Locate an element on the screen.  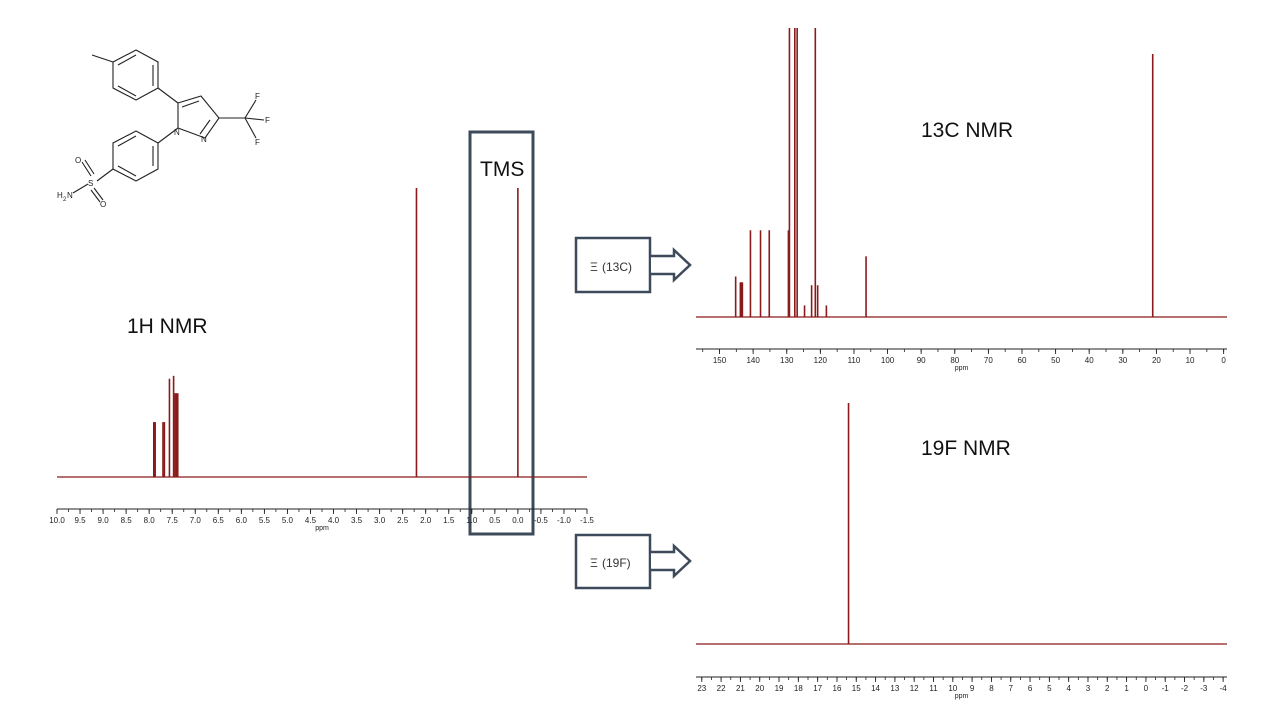
x-tick-label: 5.0 is located at coordinates (288, 520).